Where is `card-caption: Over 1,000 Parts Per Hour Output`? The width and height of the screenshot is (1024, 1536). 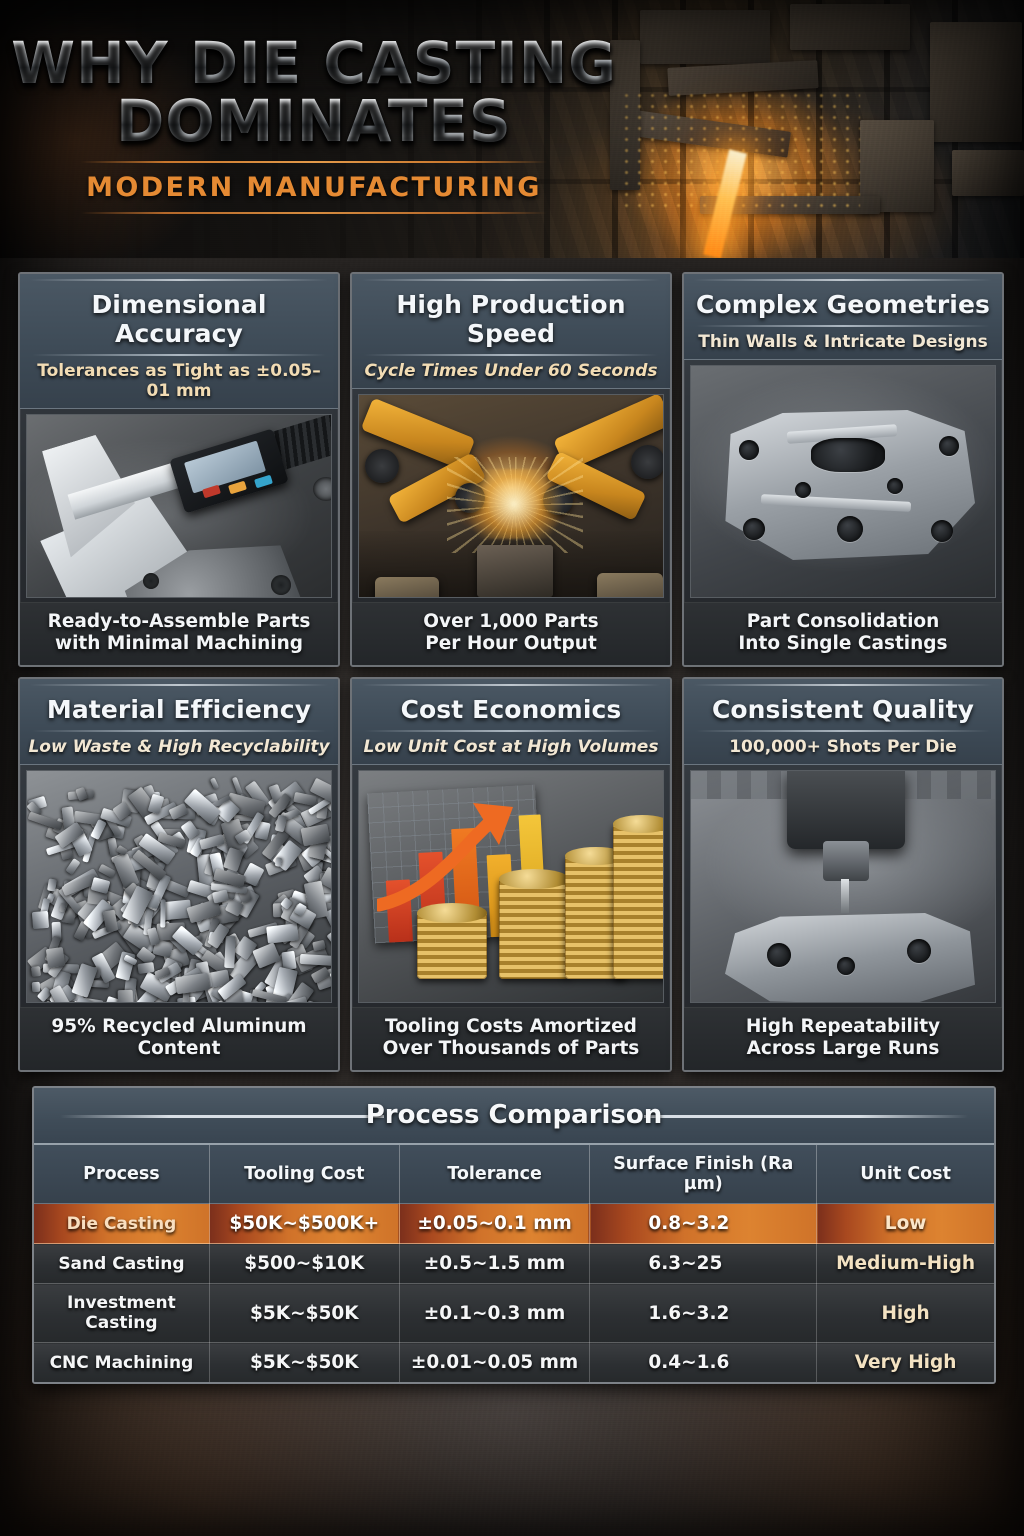
card-caption: Over 1,000 Parts Per Hour Output is located at coordinates (511, 633).